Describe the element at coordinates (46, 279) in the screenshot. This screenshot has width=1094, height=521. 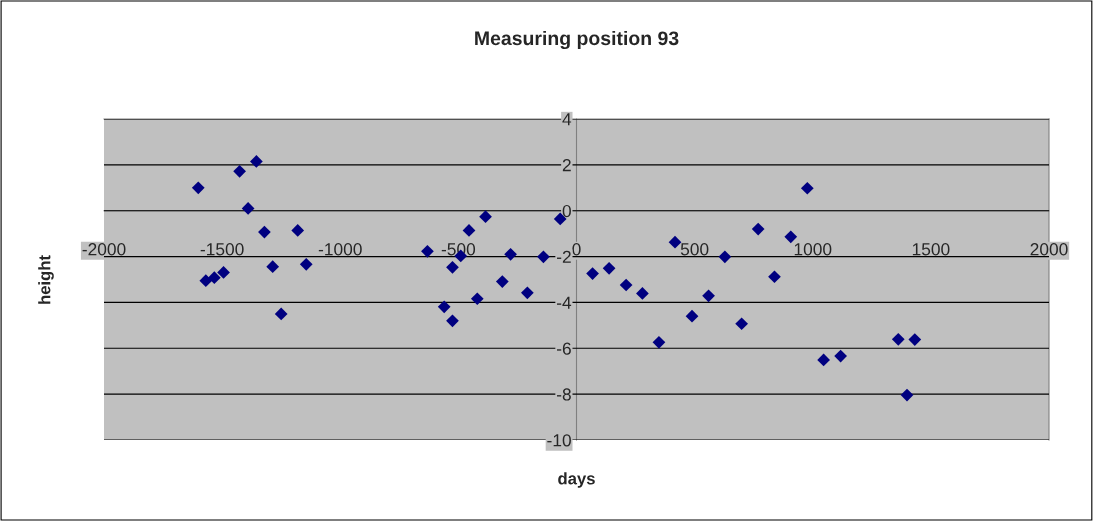
I see `y-axis-title: height` at that location.